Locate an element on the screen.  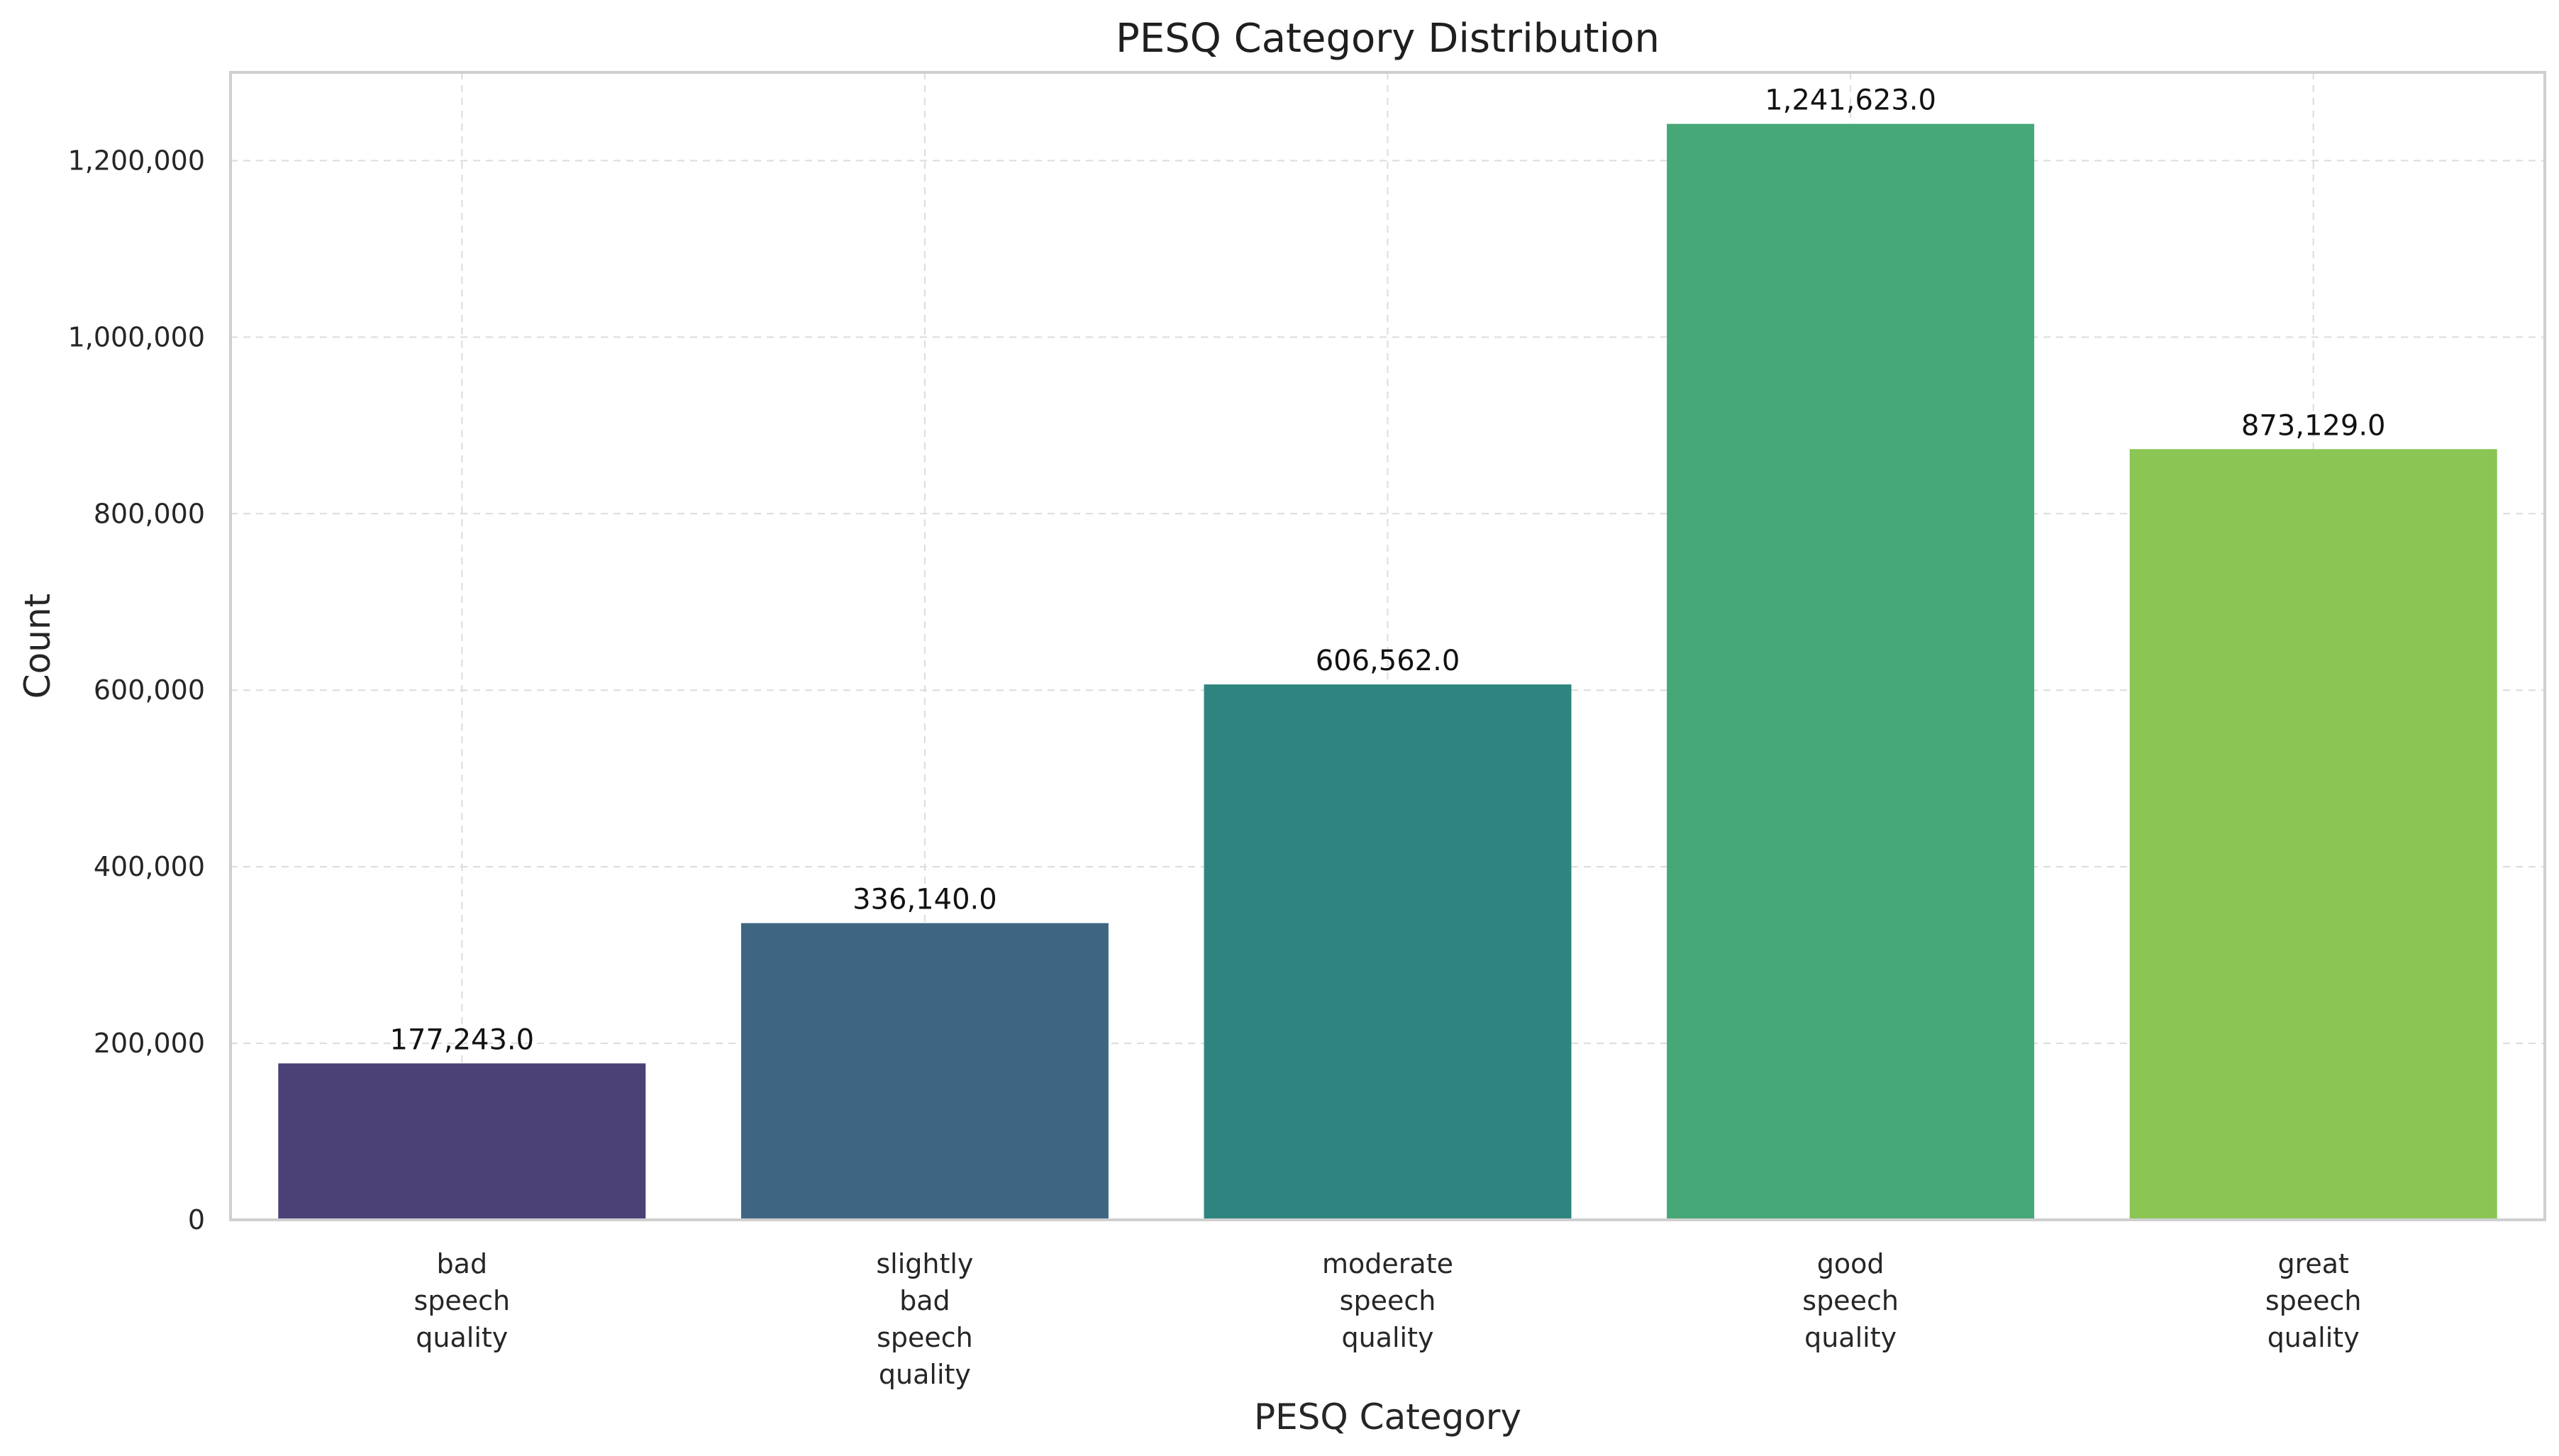
x-tick-label-line: slightly is located at coordinates (924, 1263).